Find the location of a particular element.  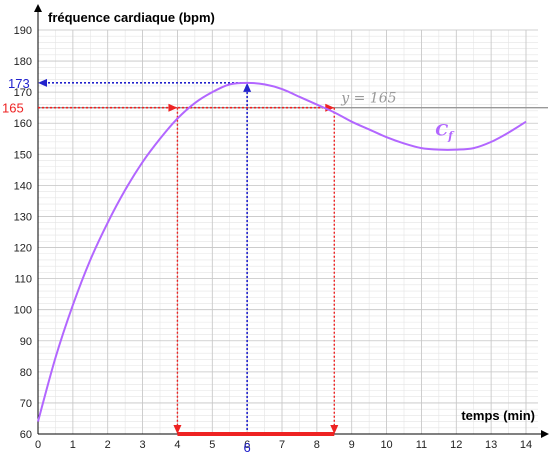

y-tick-label: 150 is located at coordinates (23, 155).